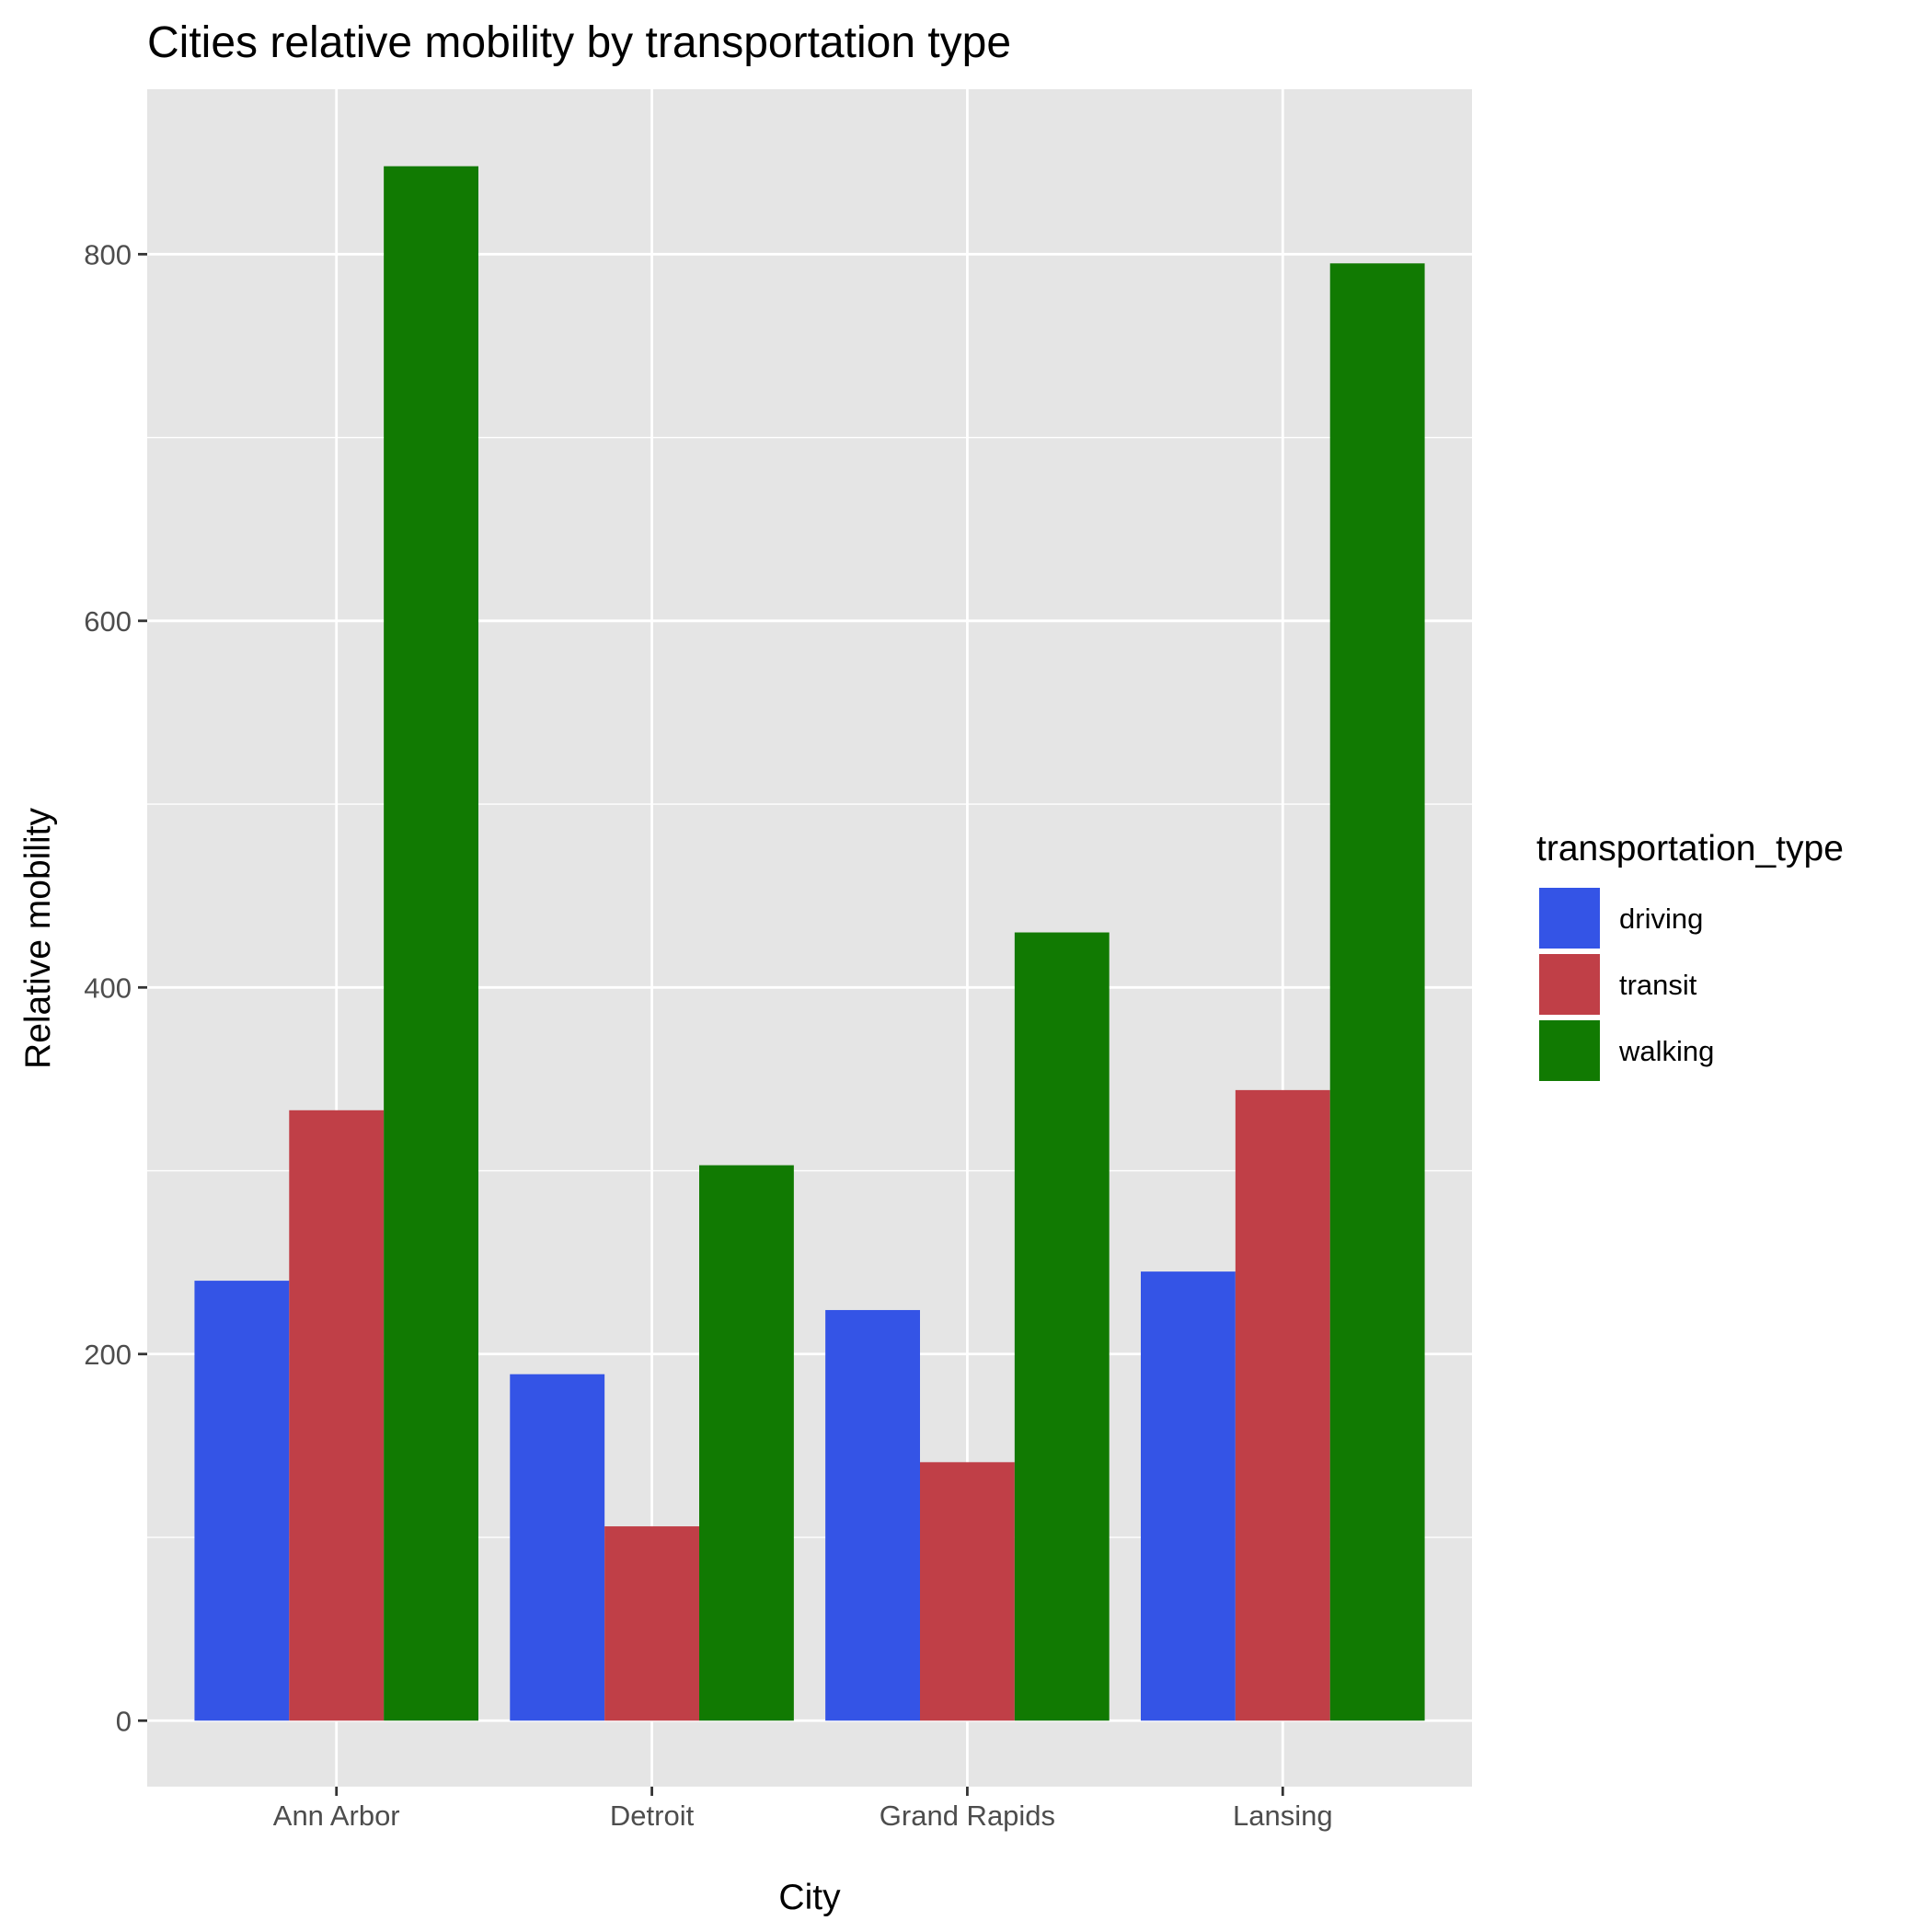 This screenshot has height=1932, width=1932. I want to click on legend-label-walking: walking, so click(1666, 1051).